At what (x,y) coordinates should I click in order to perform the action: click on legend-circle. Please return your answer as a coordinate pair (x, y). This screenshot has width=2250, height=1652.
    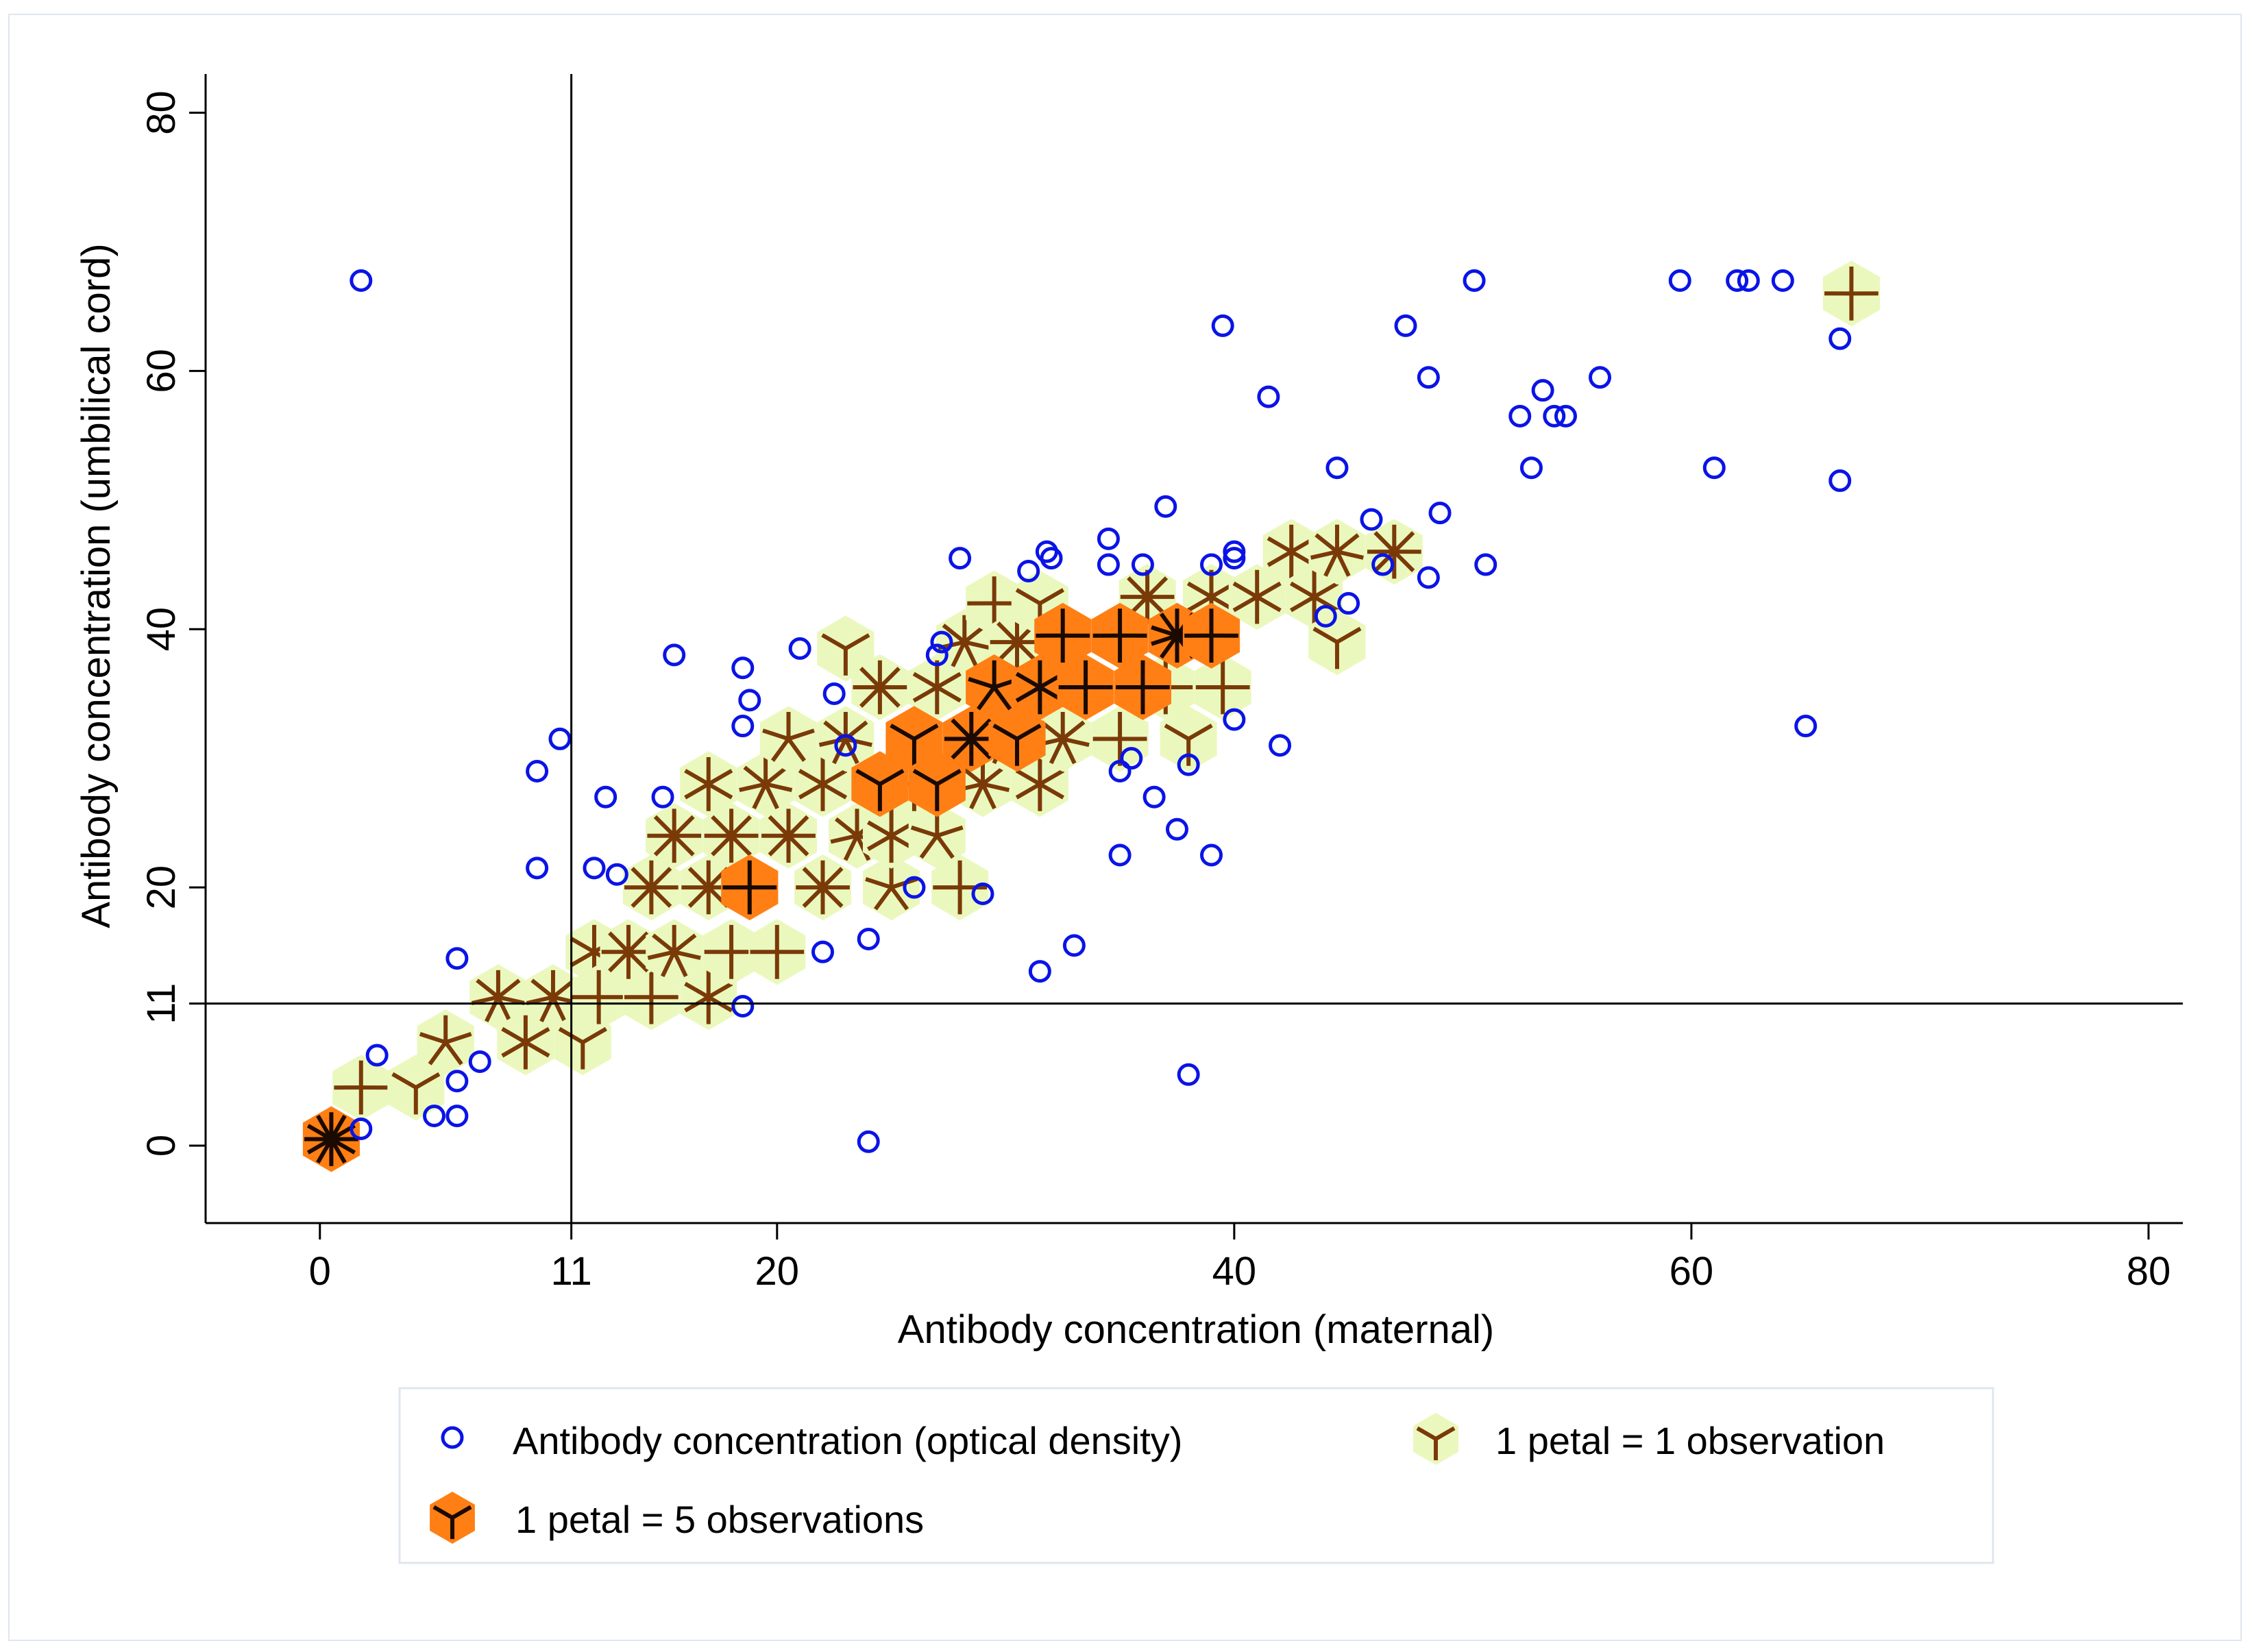
    Looking at the image, I should click on (452, 1437).